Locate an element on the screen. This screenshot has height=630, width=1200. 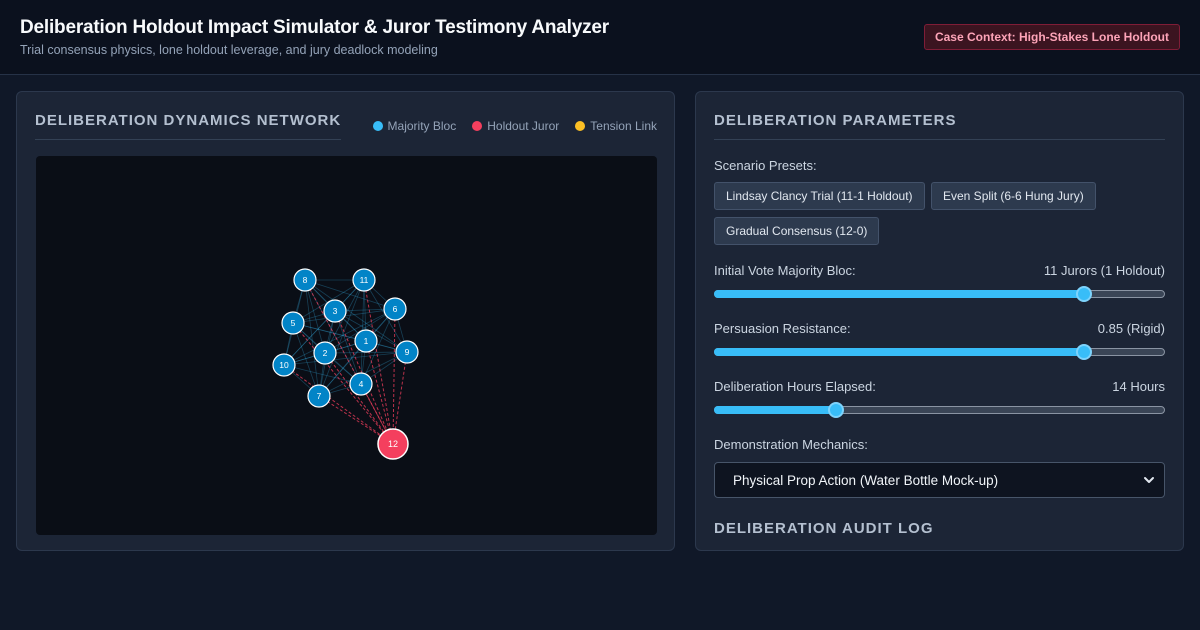
legend-item-majority: Majority Bloc is located at coordinates (414, 126).